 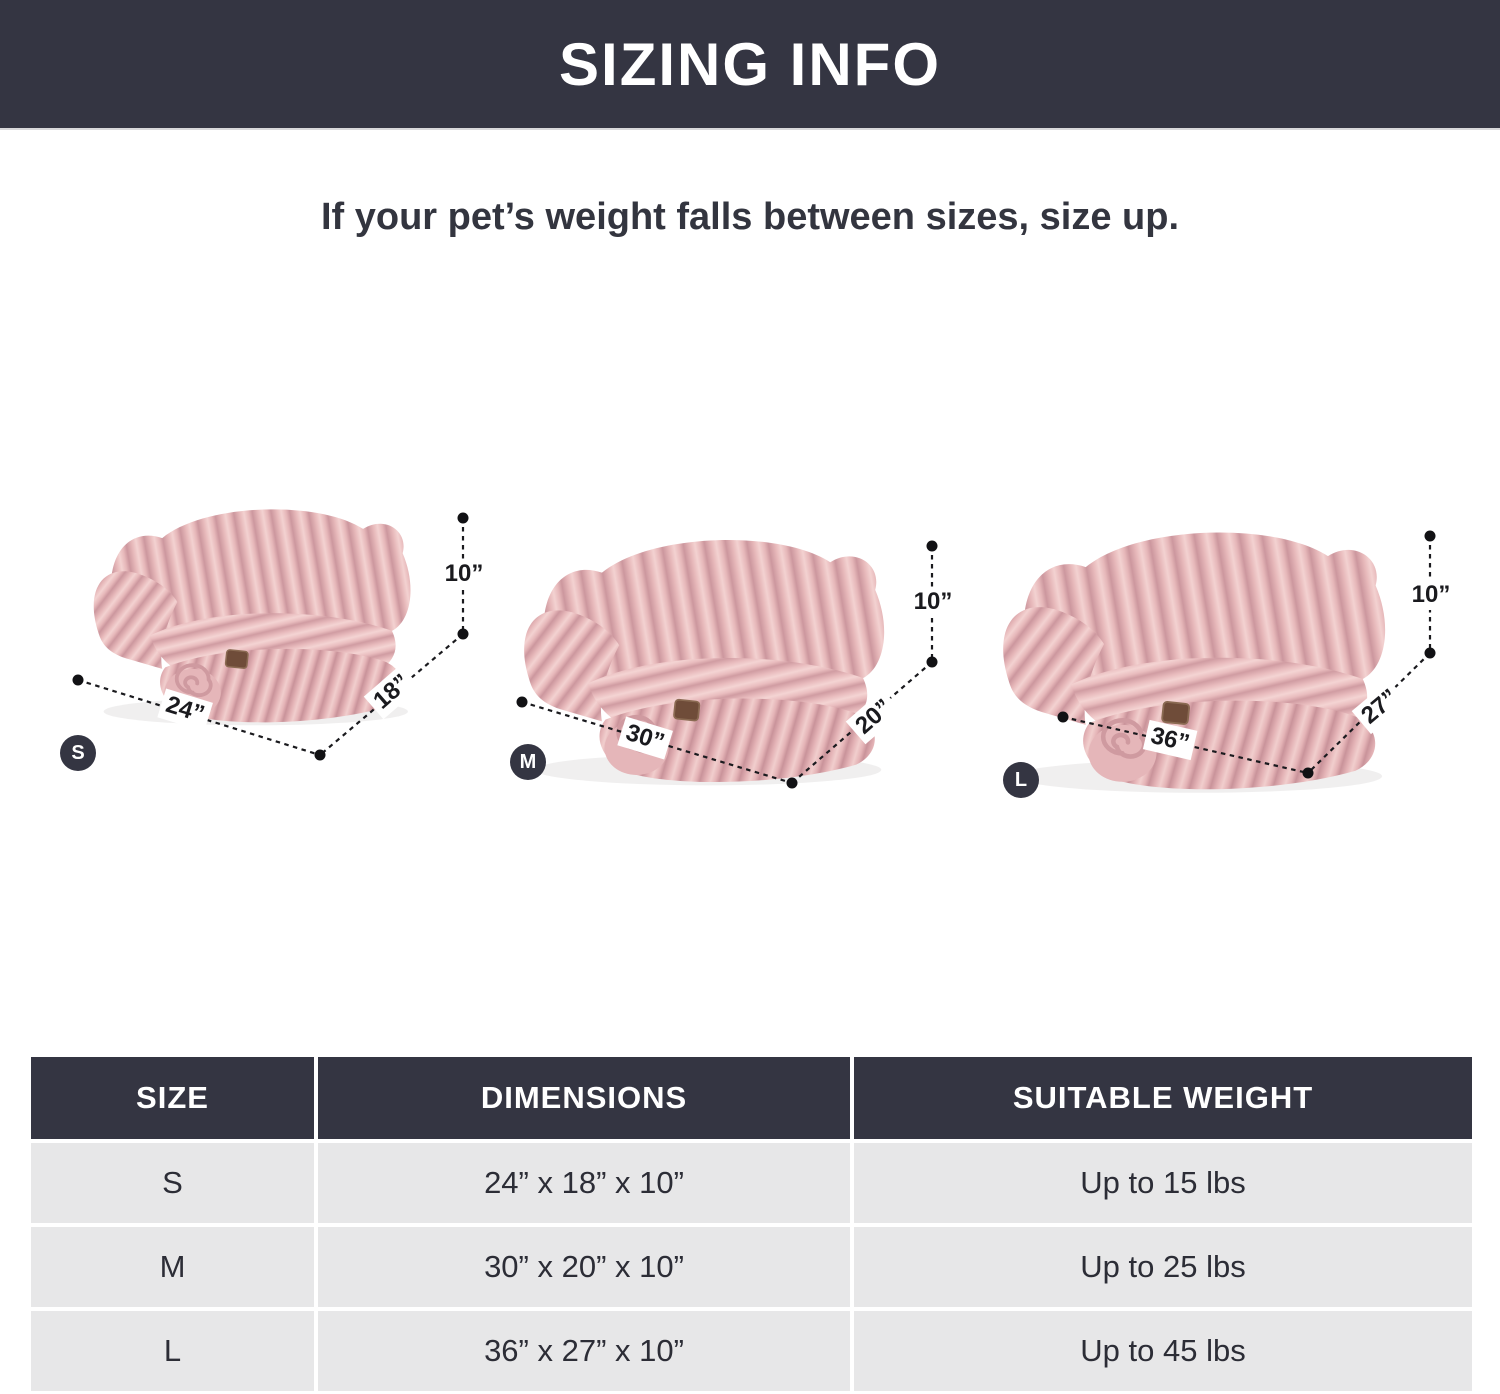 What do you see at coordinates (172, 1267) in the screenshot?
I see `table-cell-size-m: M` at bounding box center [172, 1267].